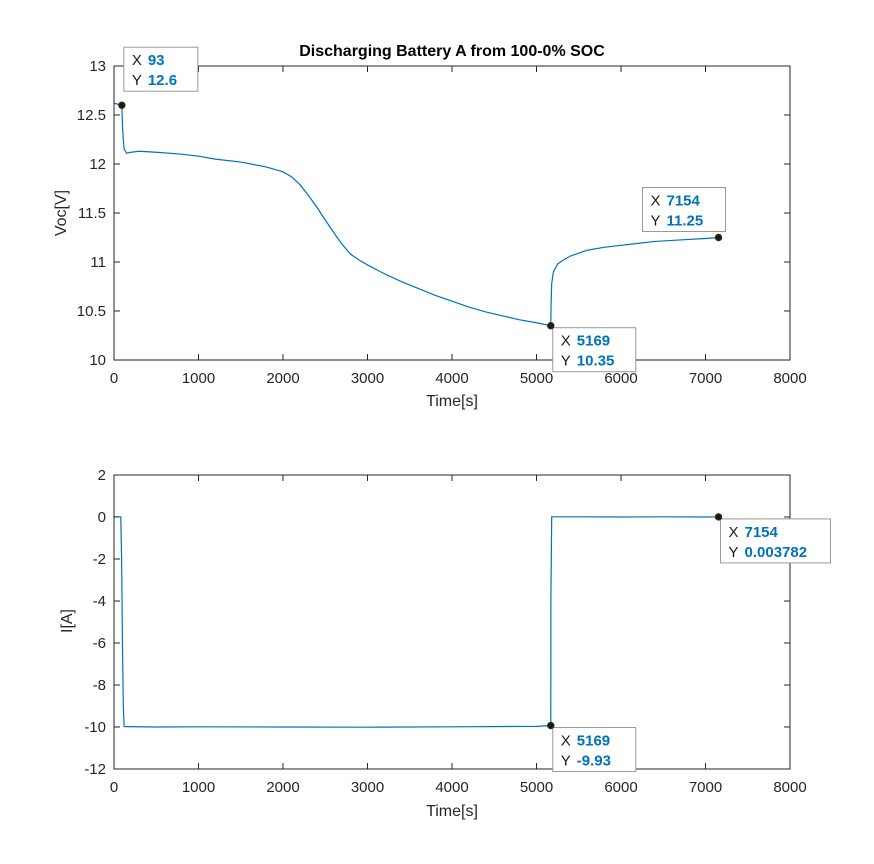  What do you see at coordinates (596, 361) in the screenshot?
I see `datatip-y-value: 10.35` at bounding box center [596, 361].